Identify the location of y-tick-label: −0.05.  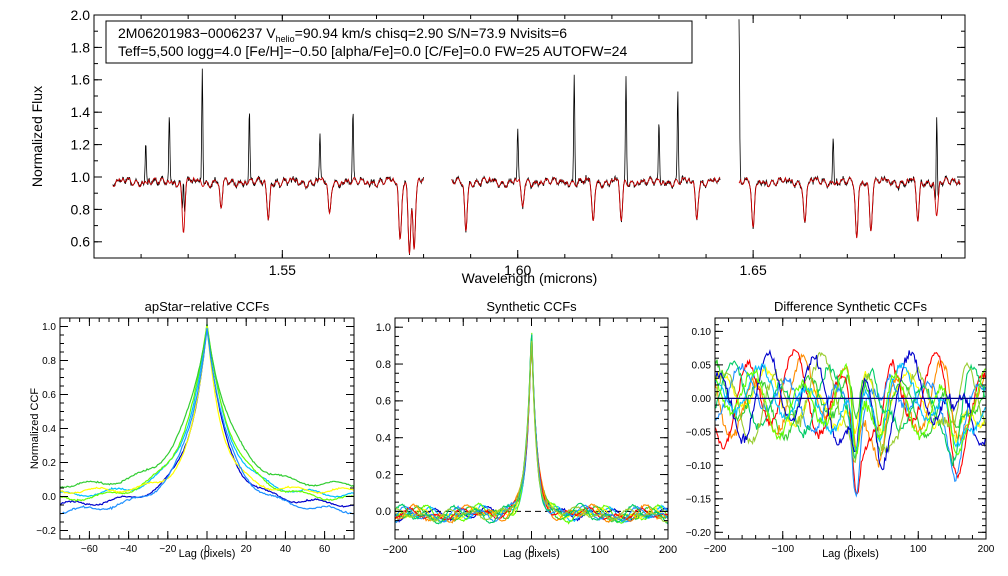
(699, 432).